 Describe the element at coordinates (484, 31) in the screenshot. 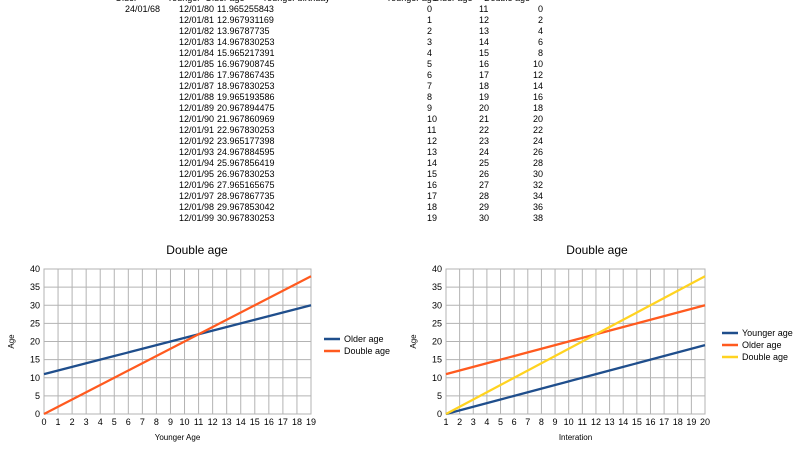

I see `older-age-cell: 13` at that location.